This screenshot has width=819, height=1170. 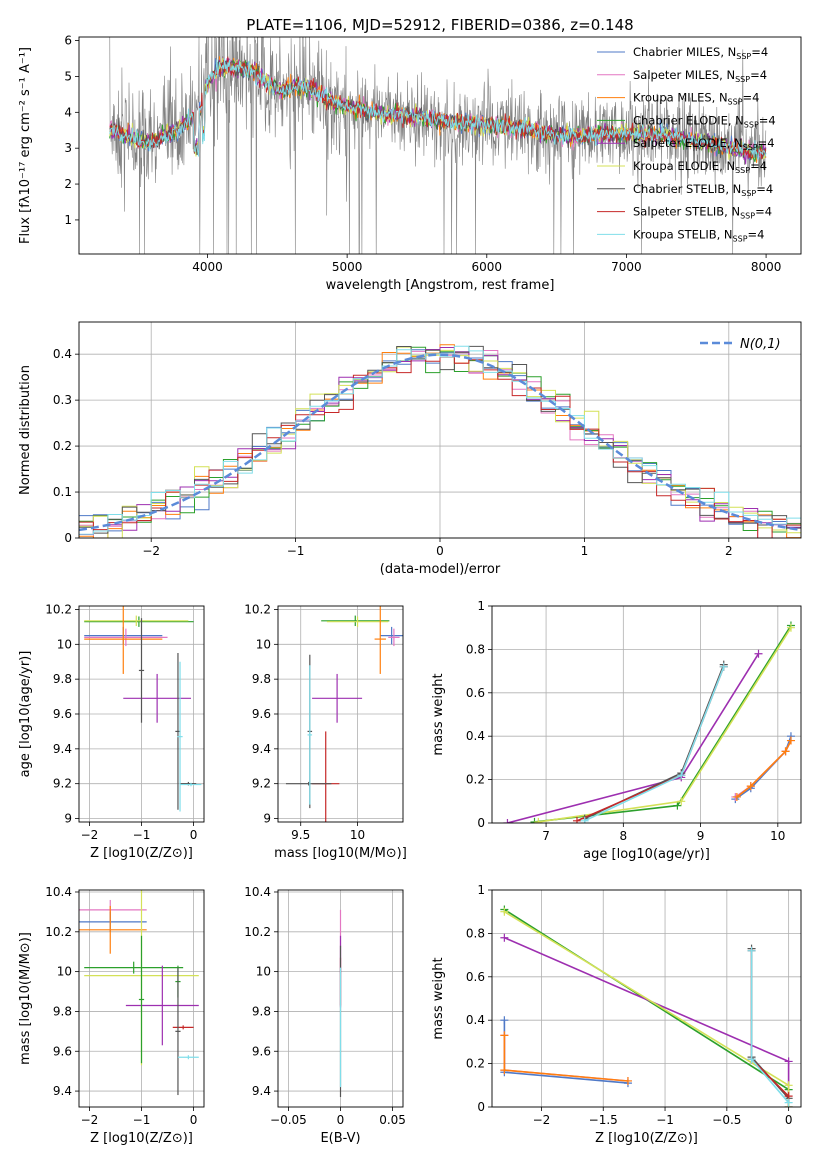 What do you see at coordinates (440, 569) in the screenshot?
I see `x-axis-label: (data-model)/error` at bounding box center [440, 569].